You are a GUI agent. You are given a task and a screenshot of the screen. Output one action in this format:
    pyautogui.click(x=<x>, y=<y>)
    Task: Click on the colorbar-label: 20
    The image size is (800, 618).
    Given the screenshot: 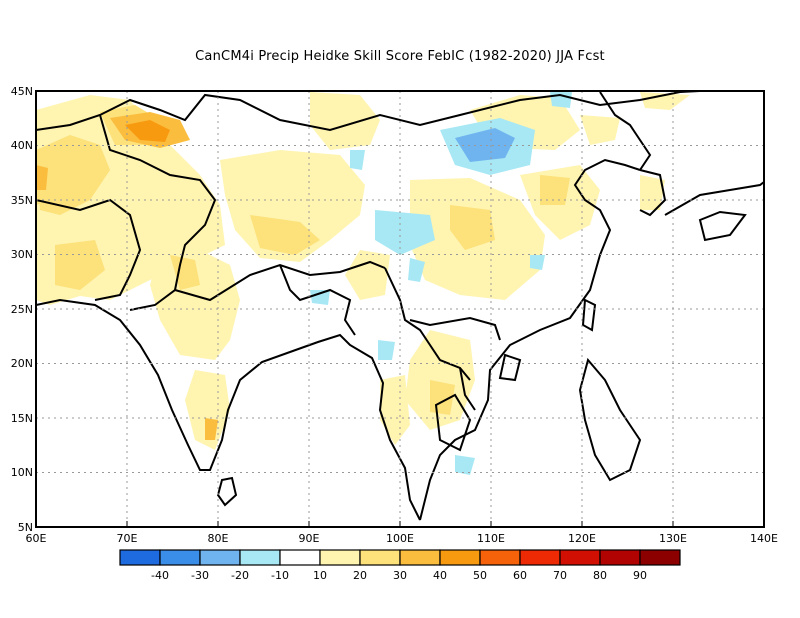 What is the action you would take?
    pyautogui.click(x=360, y=575)
    